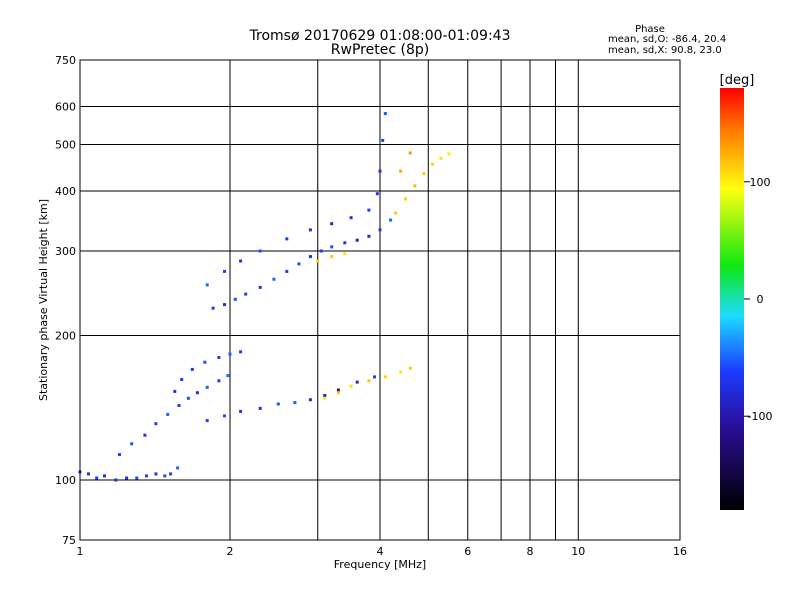  What do you see at coordinates (530, 551) in the screenshot?
I see `x-tick-label: 8` at bounding box center [530, 551].